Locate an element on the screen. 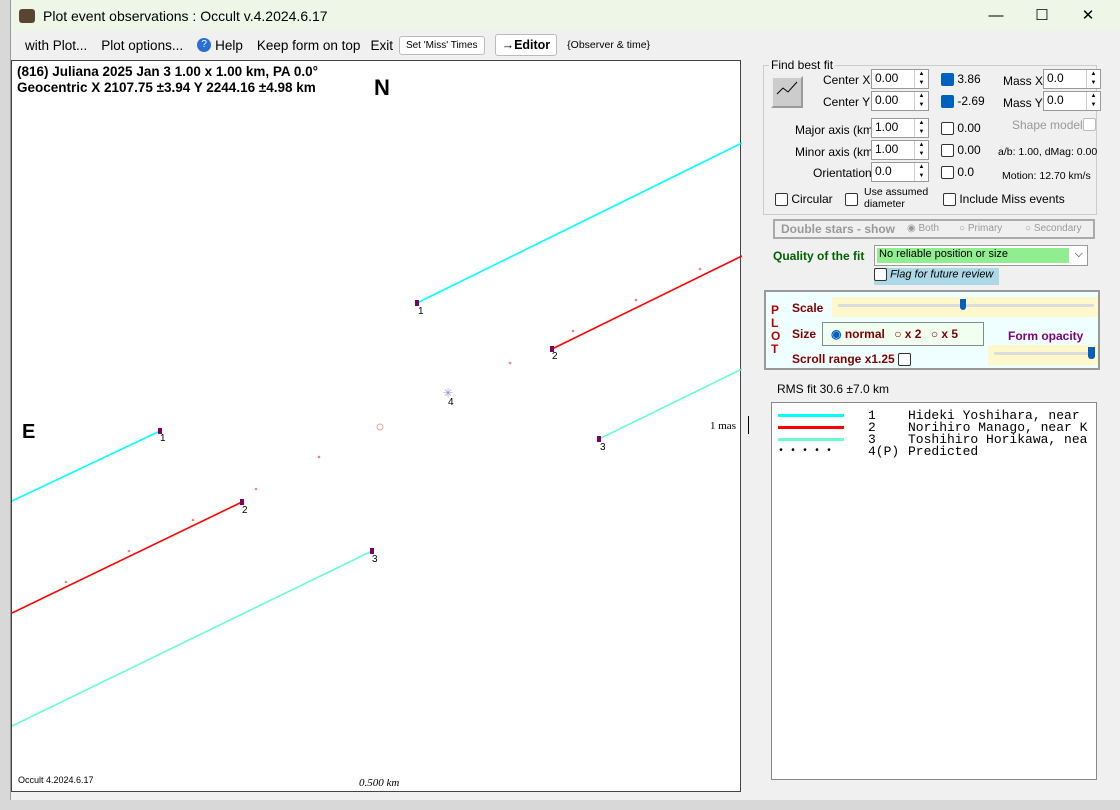 The image size is (1120, 810). center-y-label: Center Y is located at coordinates (847, 102).